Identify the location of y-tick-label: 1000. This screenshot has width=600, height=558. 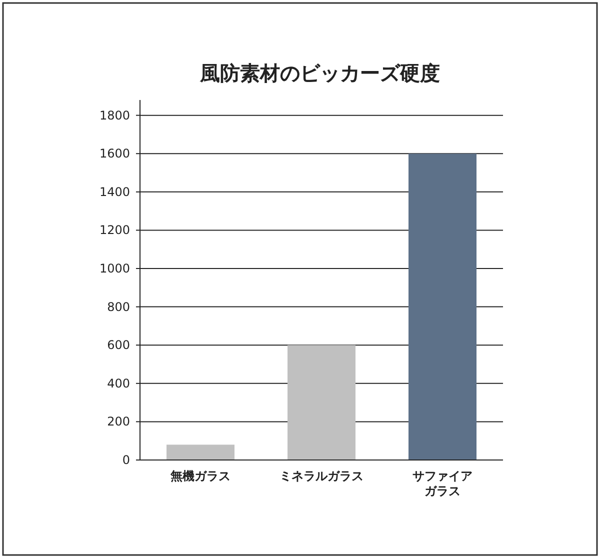
(114, 269).